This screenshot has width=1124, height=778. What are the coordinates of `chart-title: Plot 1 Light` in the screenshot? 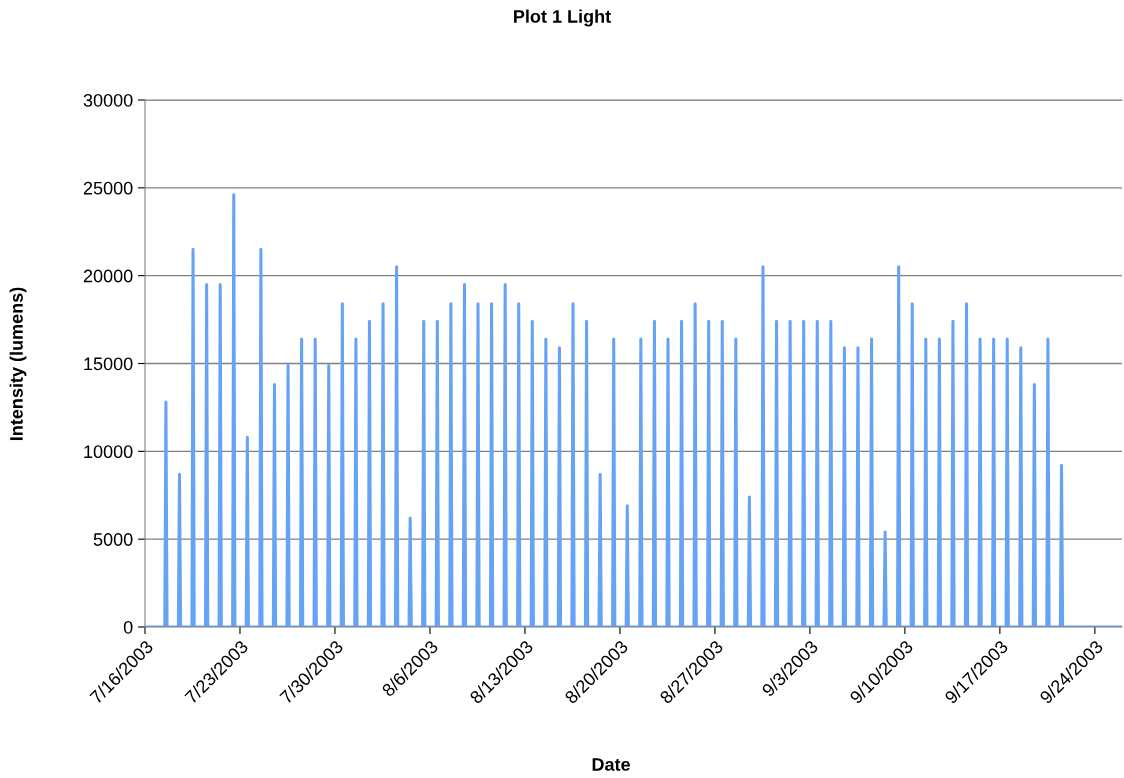 It's located at (562, 18).